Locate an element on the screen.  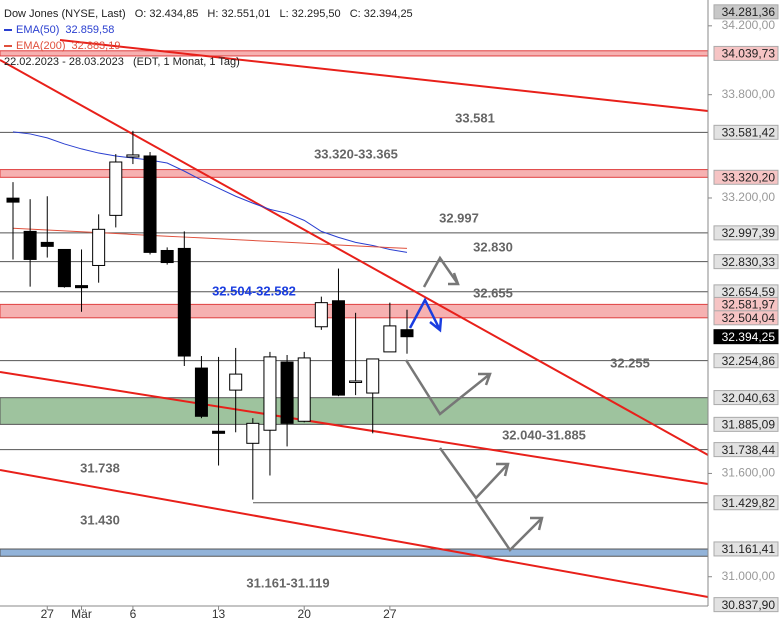
scenario-arrows is located at coordinates (474, 403).